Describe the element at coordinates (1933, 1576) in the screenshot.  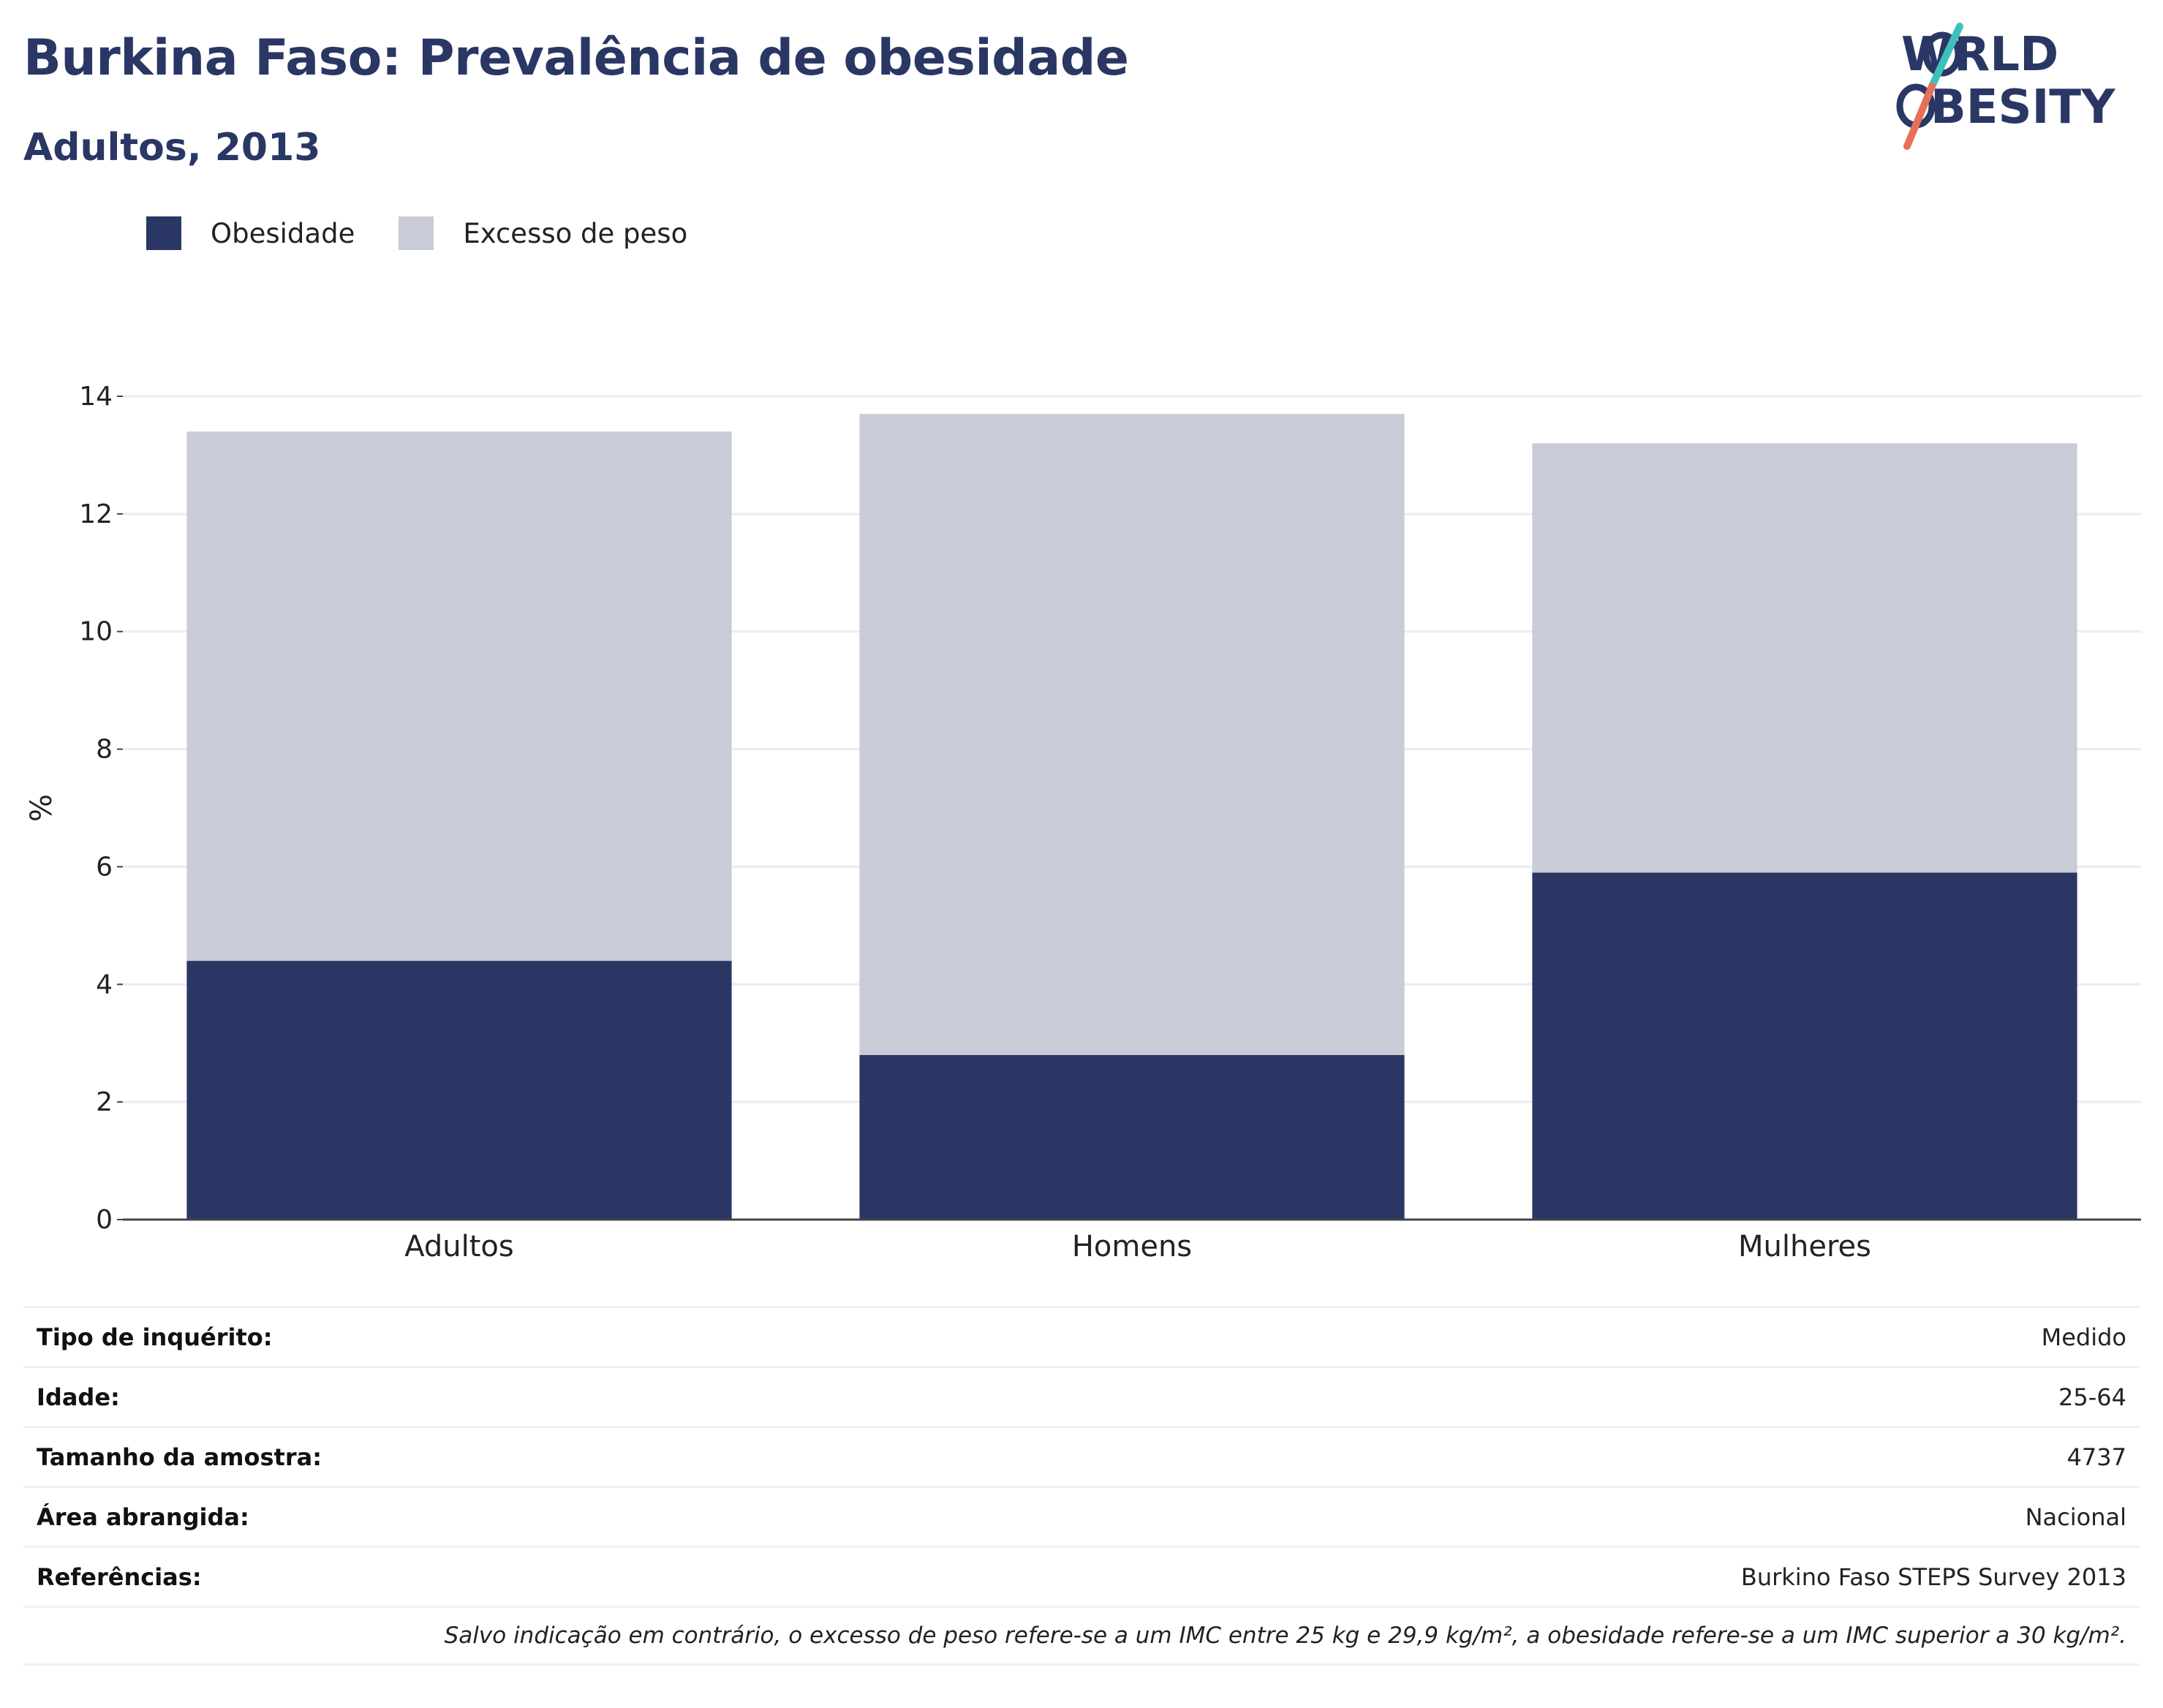
I see `info-value: Burkino Faso STEPS Survey 2013` at that location.